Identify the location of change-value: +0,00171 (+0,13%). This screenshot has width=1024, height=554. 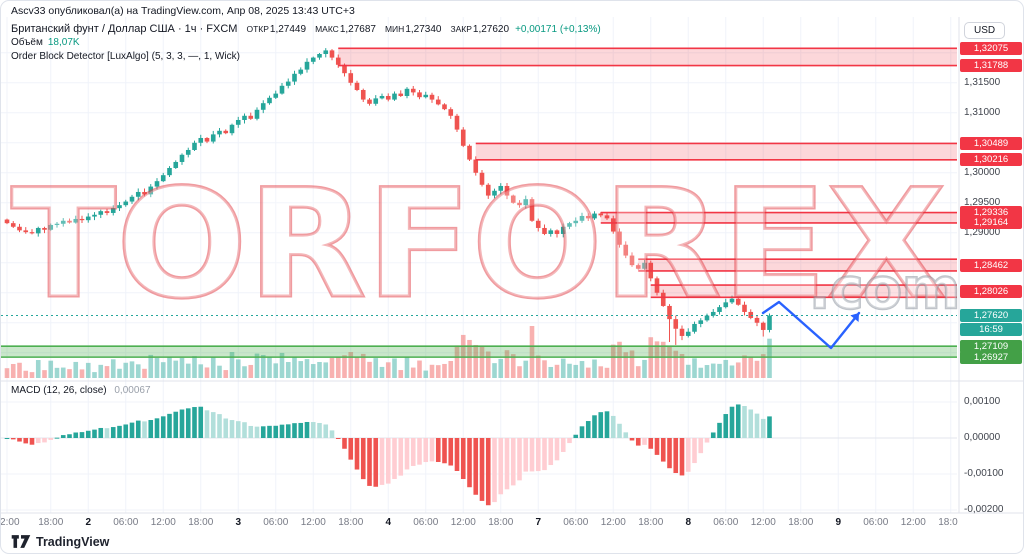
(558, 29).